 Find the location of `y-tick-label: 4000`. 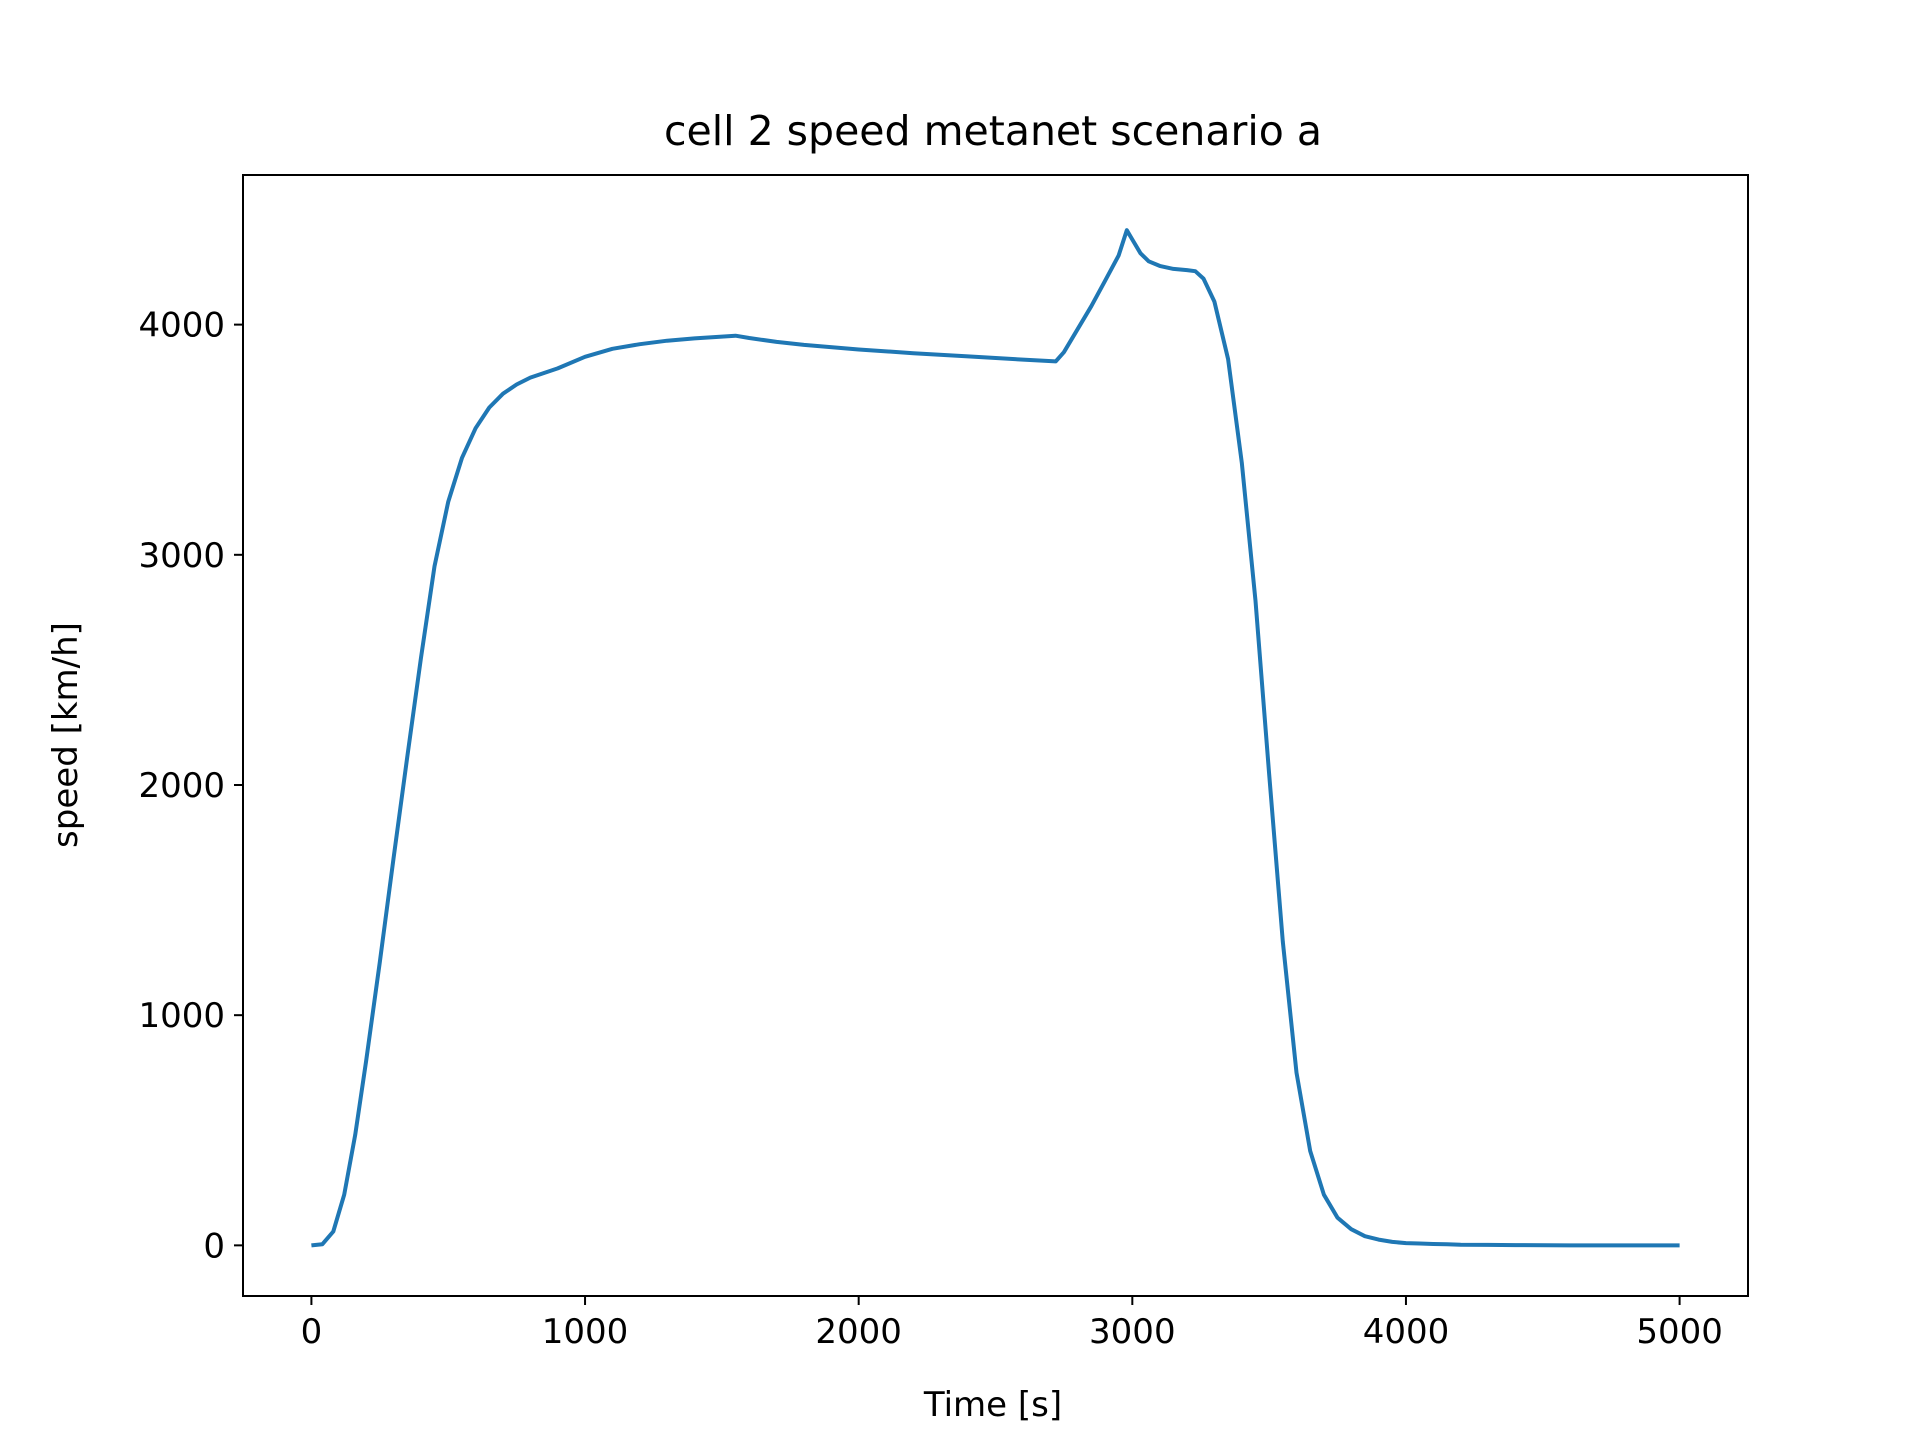

y-tick-label: 4000 is located at coordinates (181, 326).